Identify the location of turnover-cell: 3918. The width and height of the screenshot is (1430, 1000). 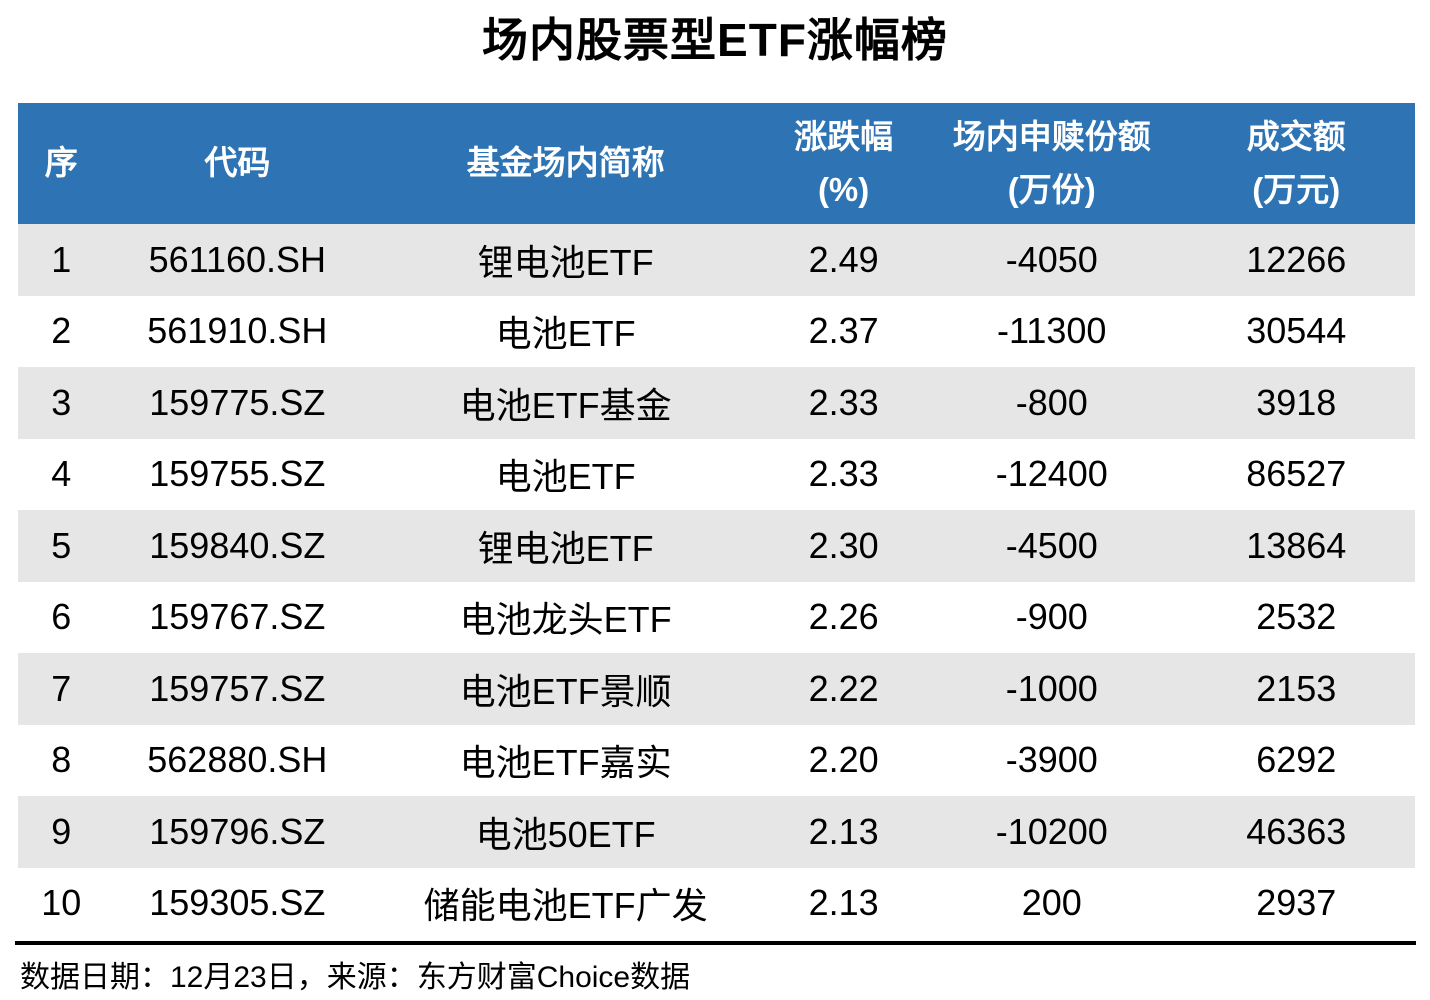
(1296, 402).